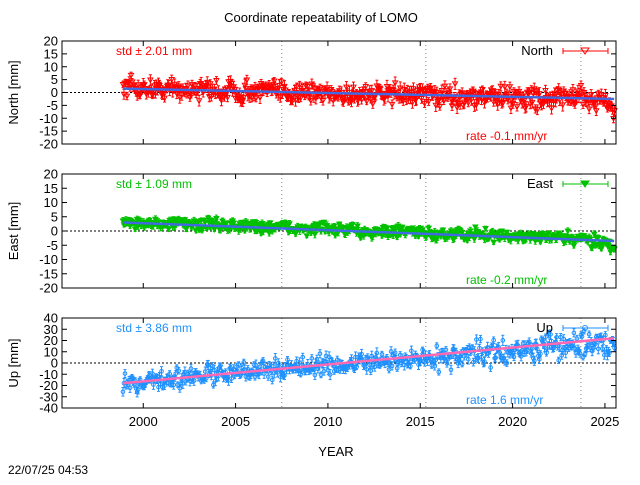  Describe the element at coordinates (154, 51) in the screenshot. I see `std-label-north: std ± 2.01 mm` at that location.